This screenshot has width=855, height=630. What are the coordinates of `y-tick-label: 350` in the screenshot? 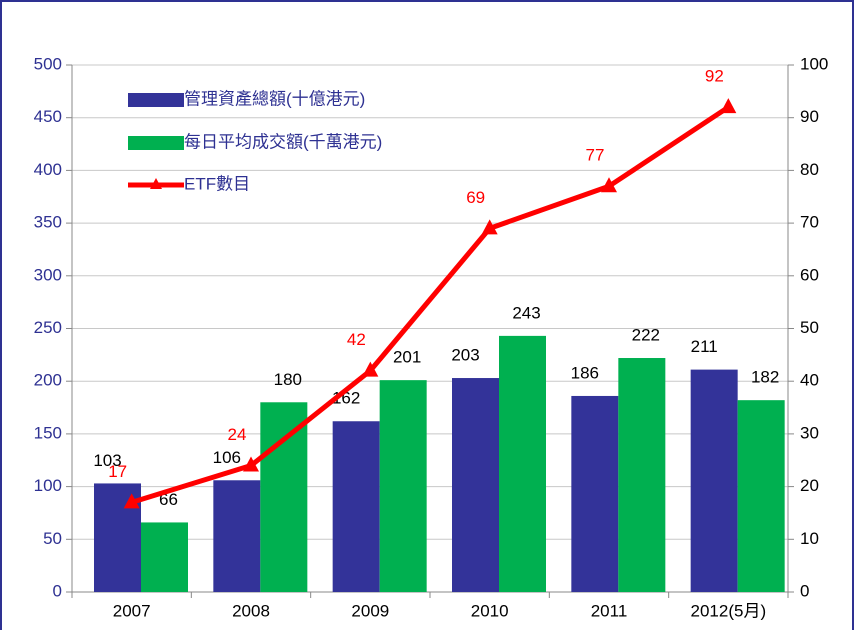 It's located at (48, 222).